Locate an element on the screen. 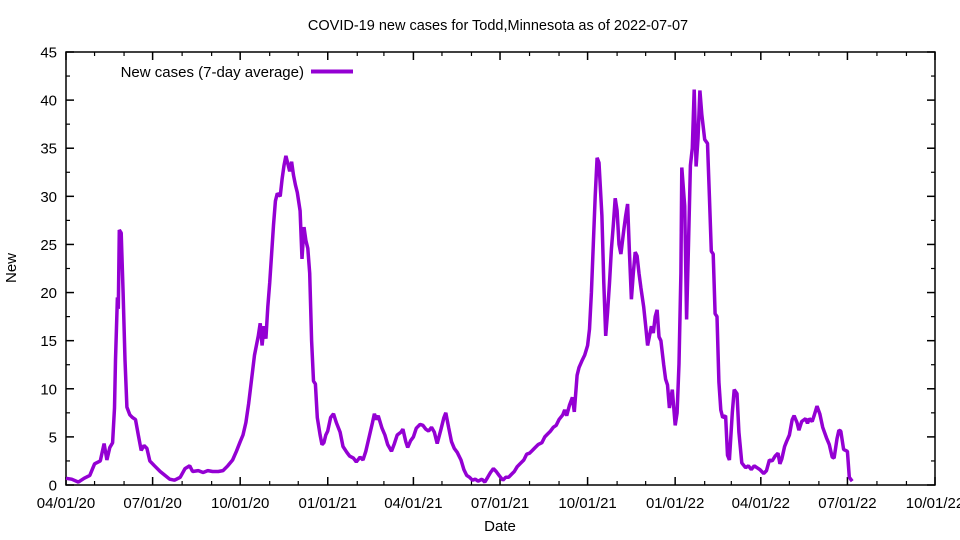 This screenshot has width=960, height=540. x-tick-label: 07/01/20 is located at coordinates (152, 503).